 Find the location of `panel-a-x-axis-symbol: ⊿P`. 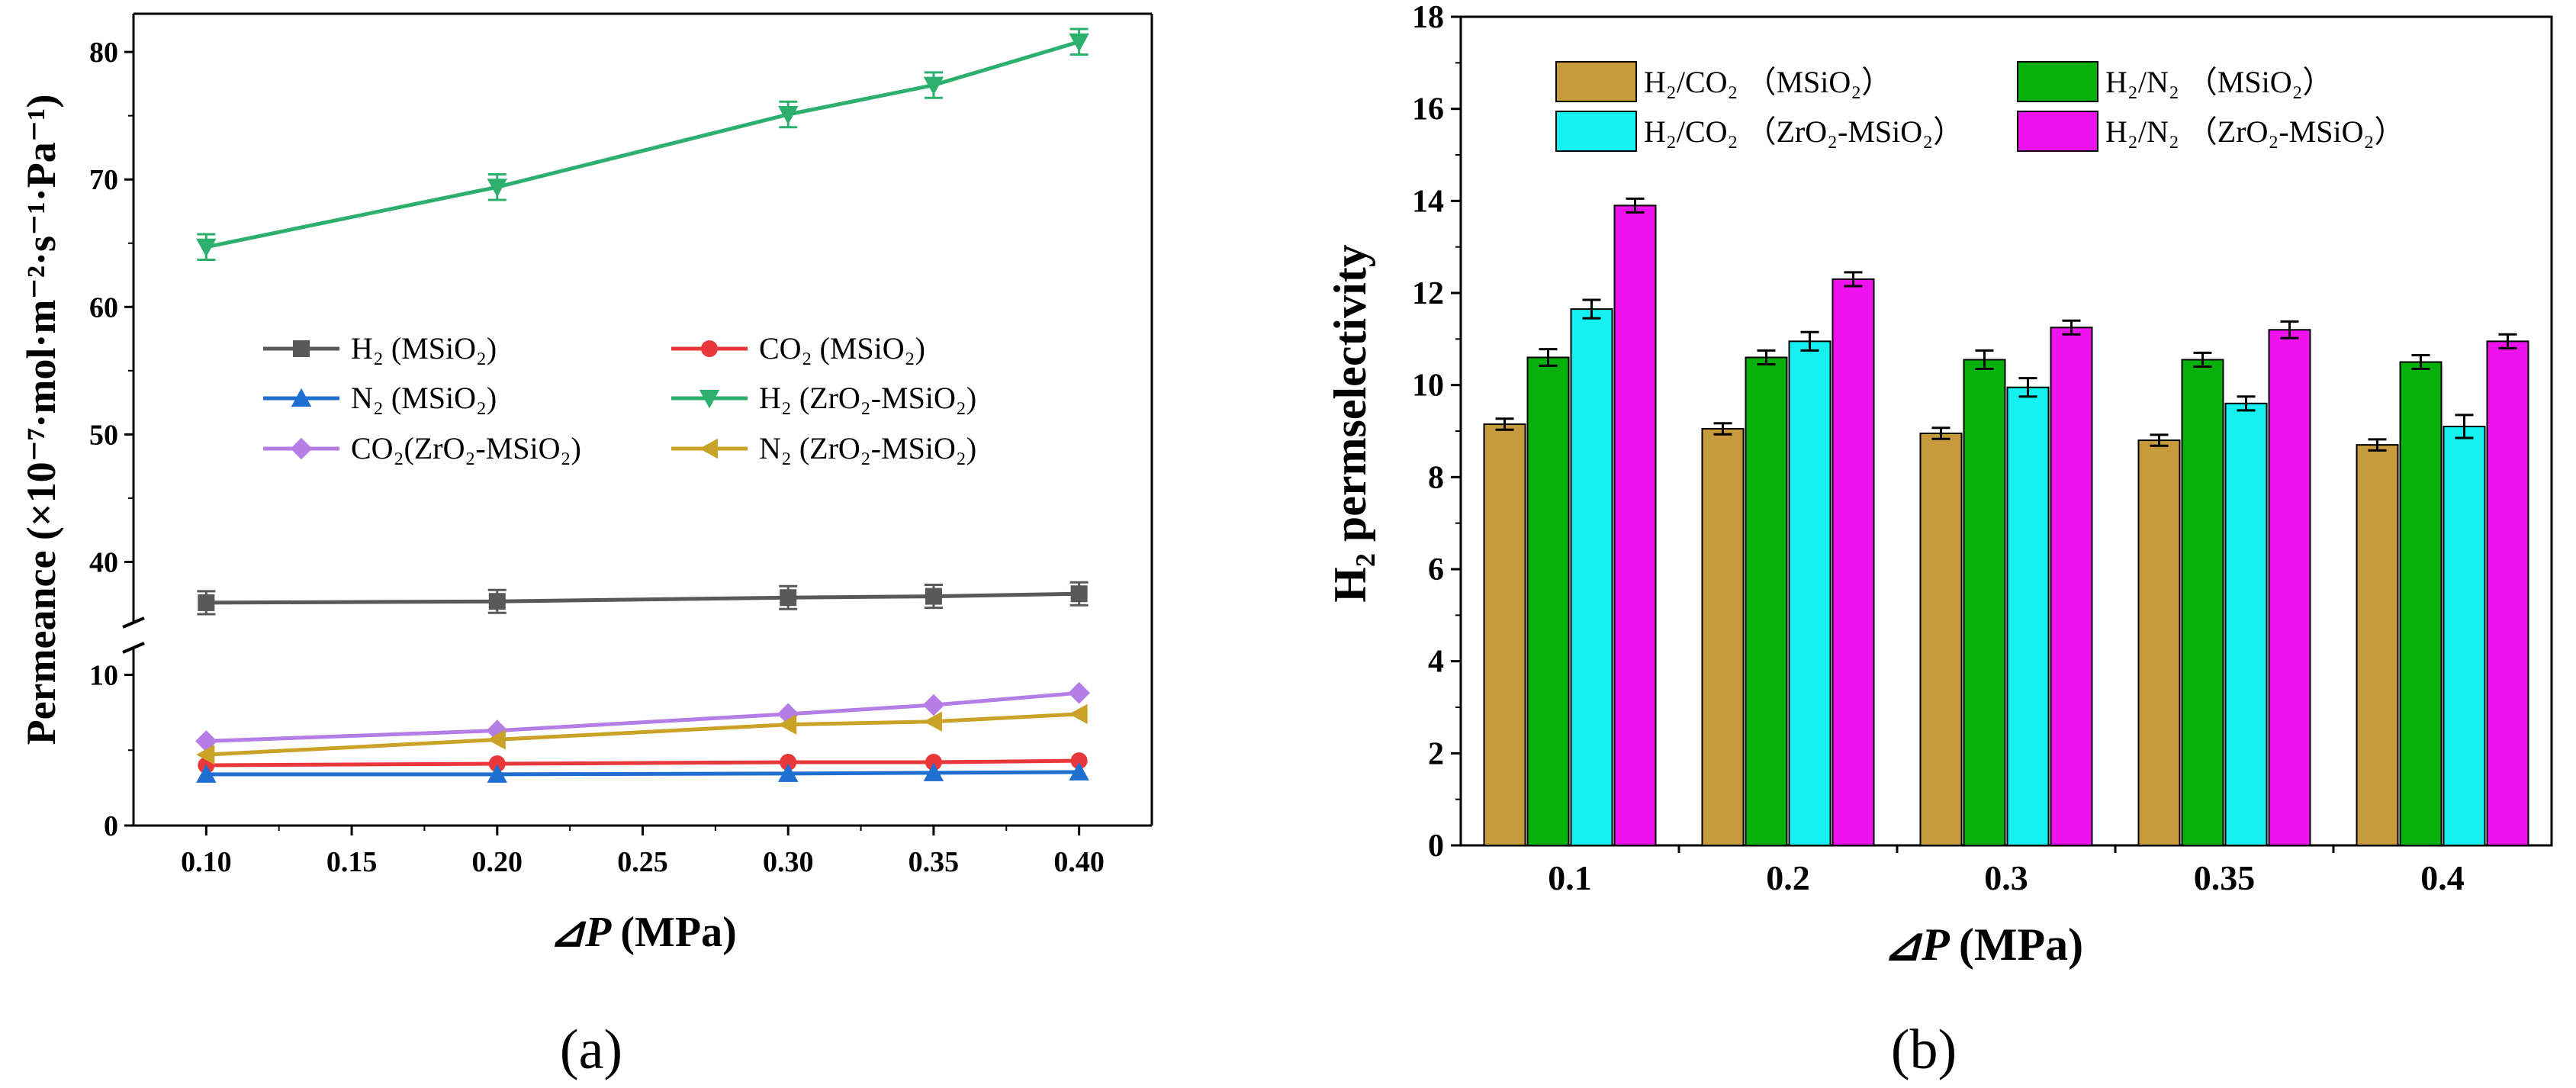

panel-a-x-axis-symbol: ⊿P is located at coordinates (580, 932).